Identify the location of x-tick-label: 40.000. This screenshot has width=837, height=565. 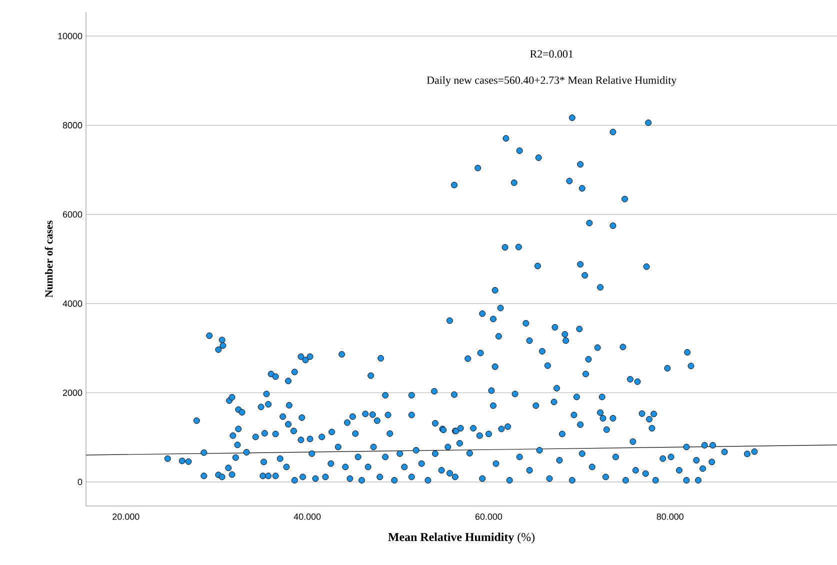
(307, 517).